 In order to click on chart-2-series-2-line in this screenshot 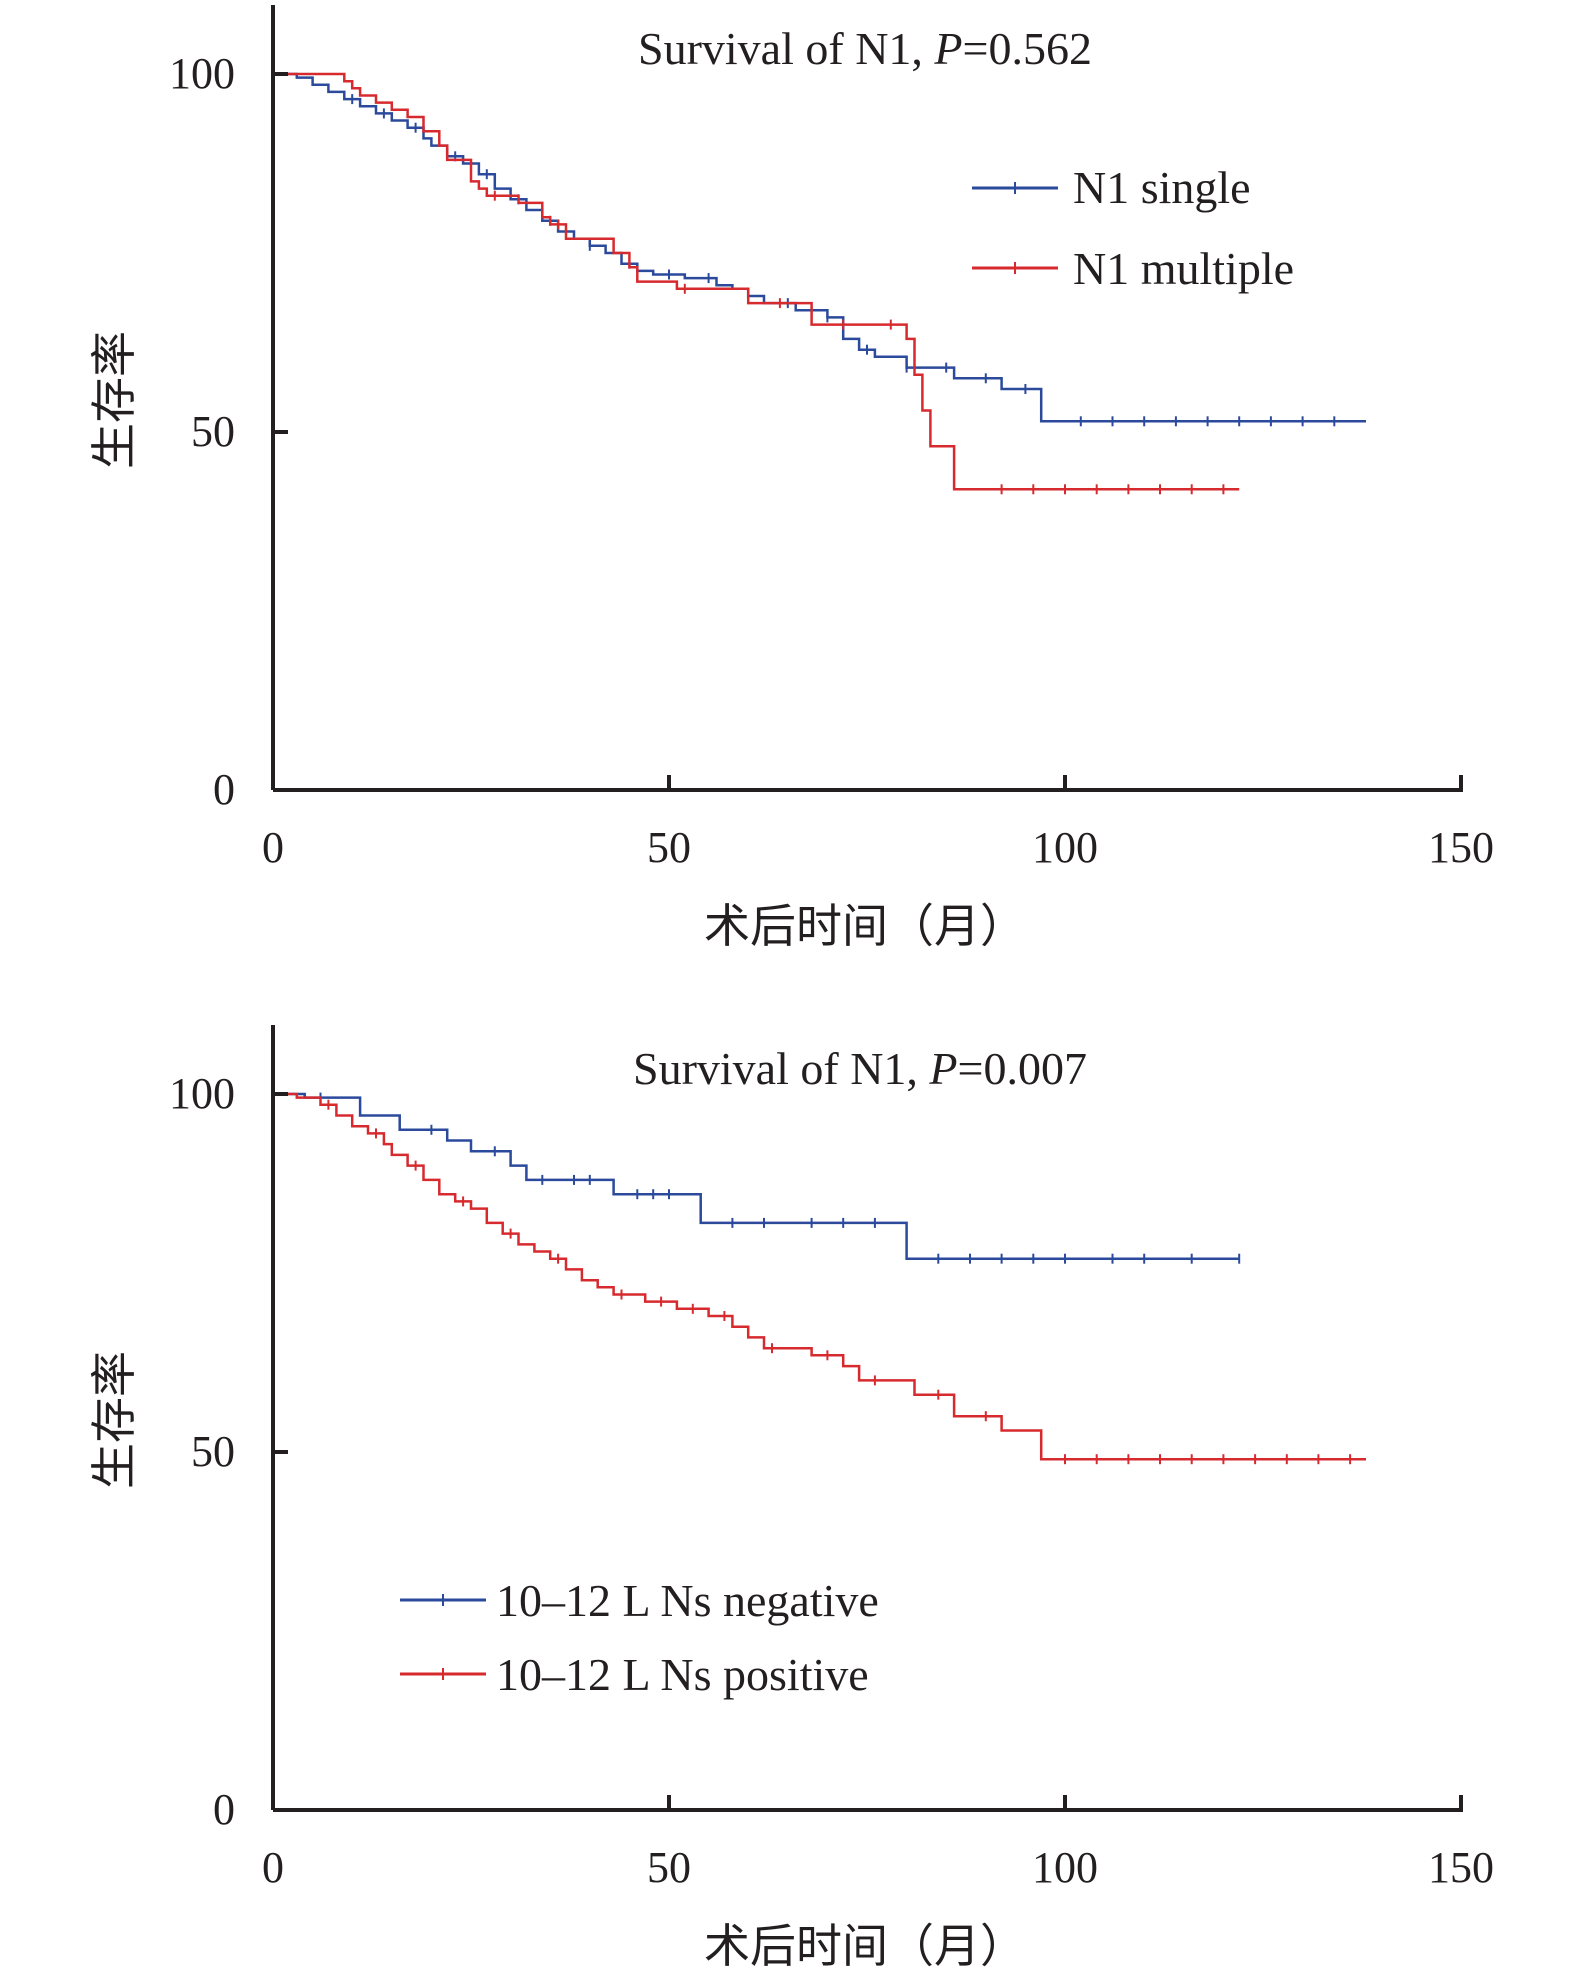, I will do `click(819, 1276)`.